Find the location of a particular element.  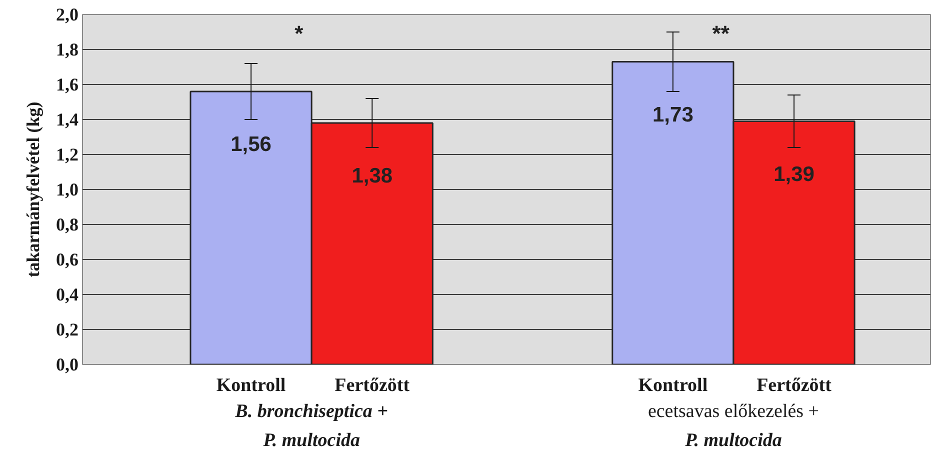

data-label: 1,39 is located at coordinates (794, 174).